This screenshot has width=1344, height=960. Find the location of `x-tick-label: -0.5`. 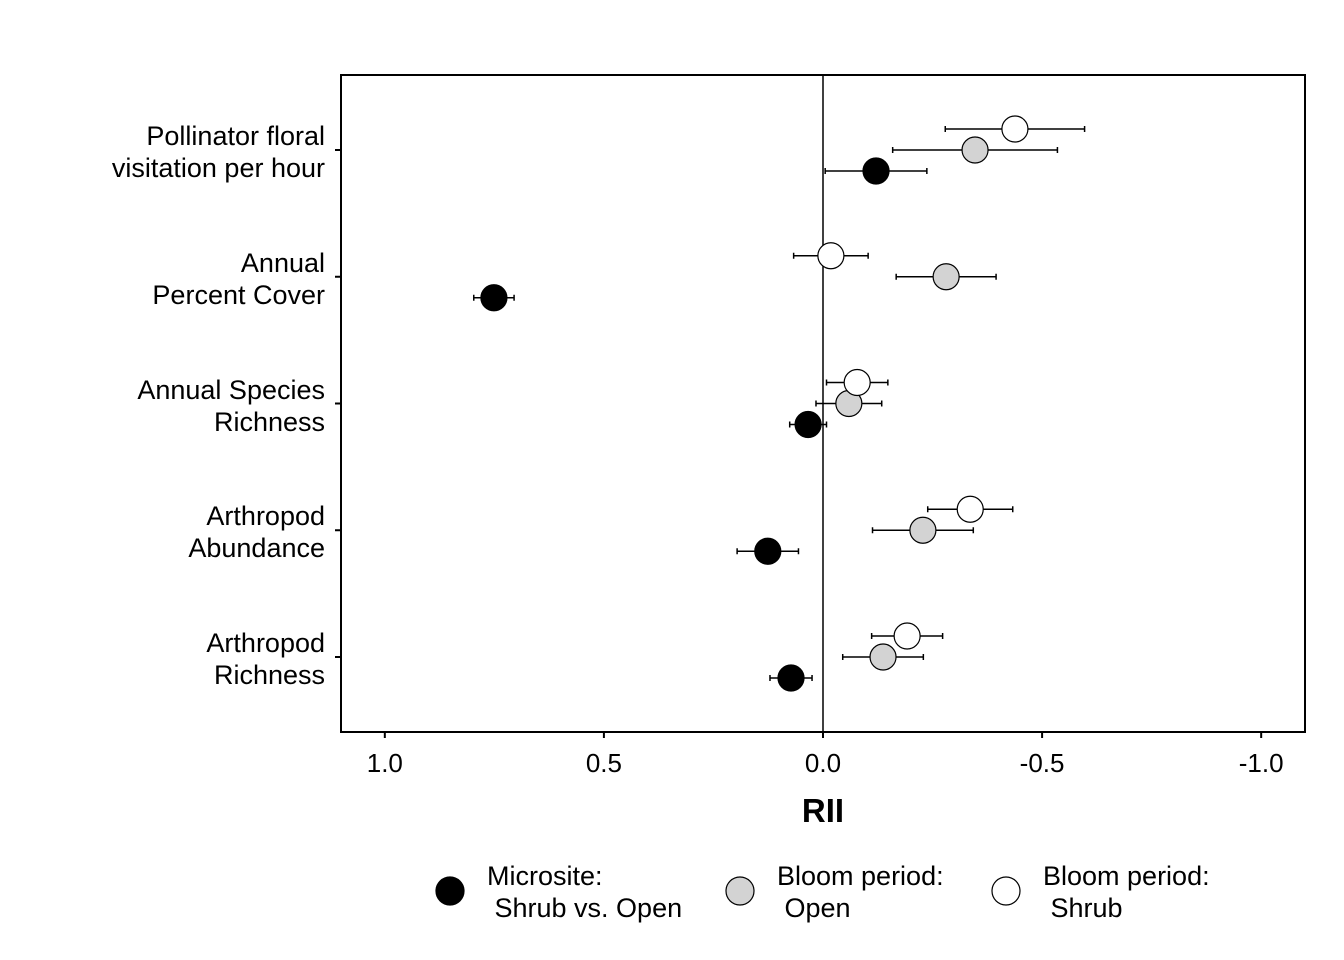

x-tick-label: -0.5 is located at coordinates (1042, 763).